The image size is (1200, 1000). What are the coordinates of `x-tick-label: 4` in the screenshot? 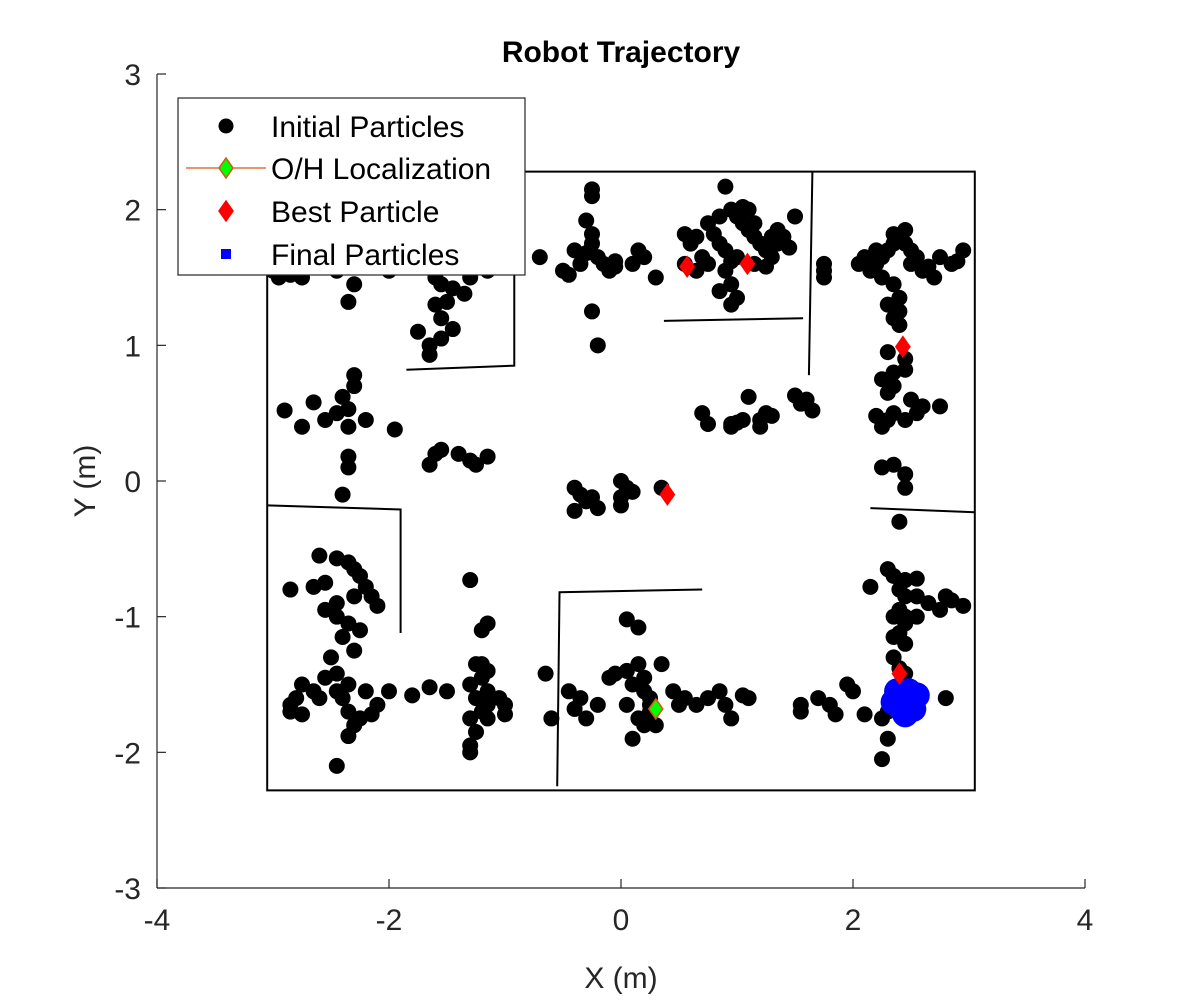 It's located at (1085, 920).